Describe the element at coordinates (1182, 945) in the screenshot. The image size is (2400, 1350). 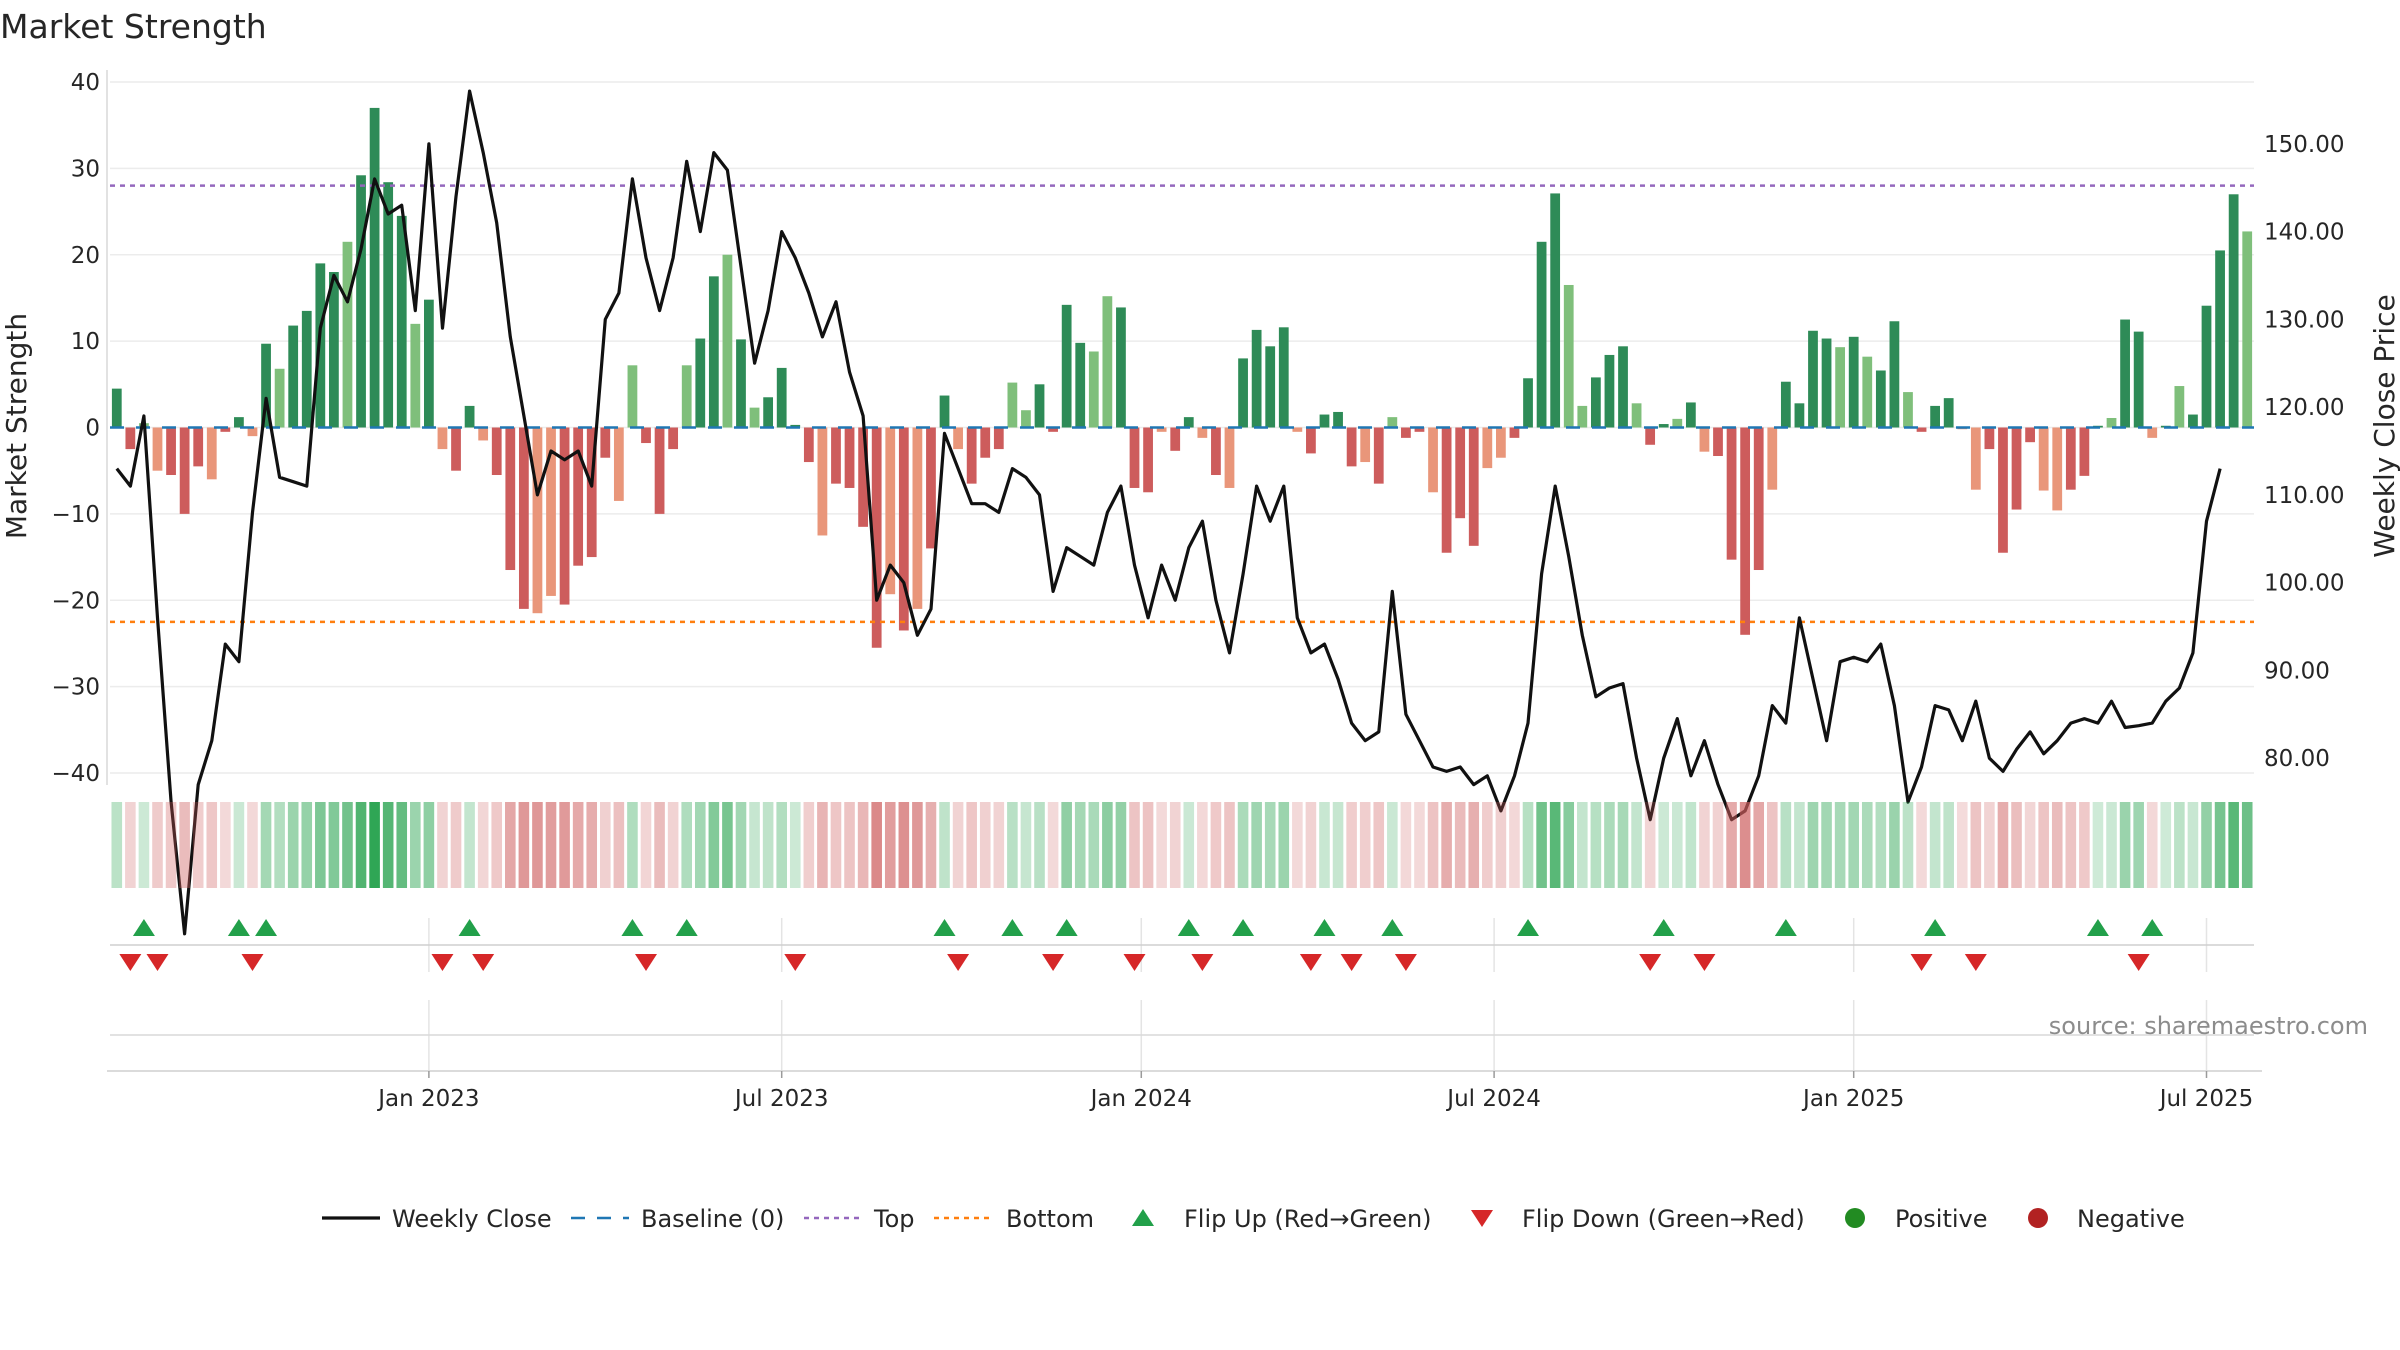
I see `flip-markers` at that location.